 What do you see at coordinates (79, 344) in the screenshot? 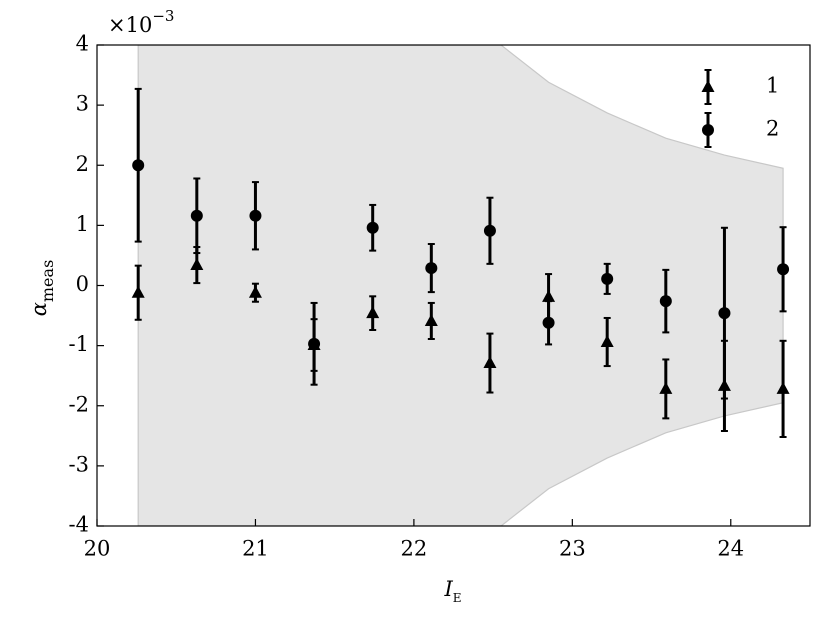
I see `y-tick-label: -1` at bounding box center [79, 344].